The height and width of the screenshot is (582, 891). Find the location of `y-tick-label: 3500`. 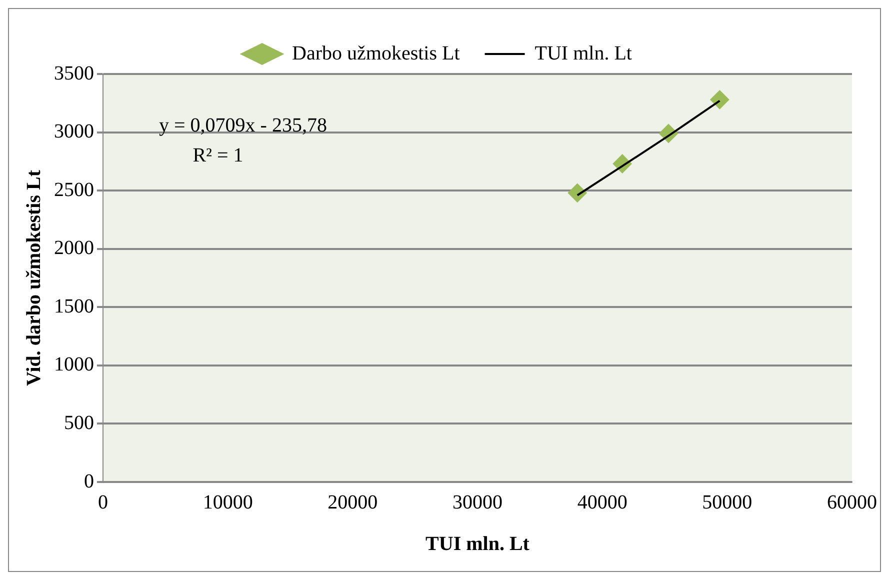

y-tick-label: 3500 is located at coordinates (74, 73).